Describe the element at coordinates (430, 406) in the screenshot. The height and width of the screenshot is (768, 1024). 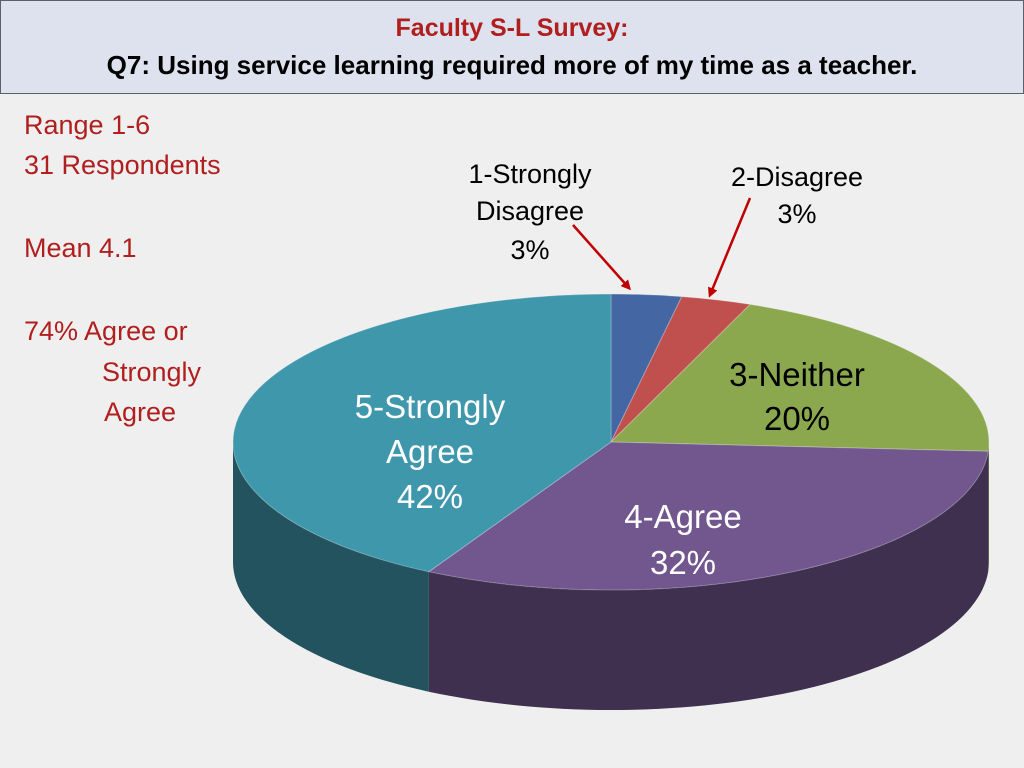
I see `label-strongly-agree-line1: 5-Strongly` at that location.